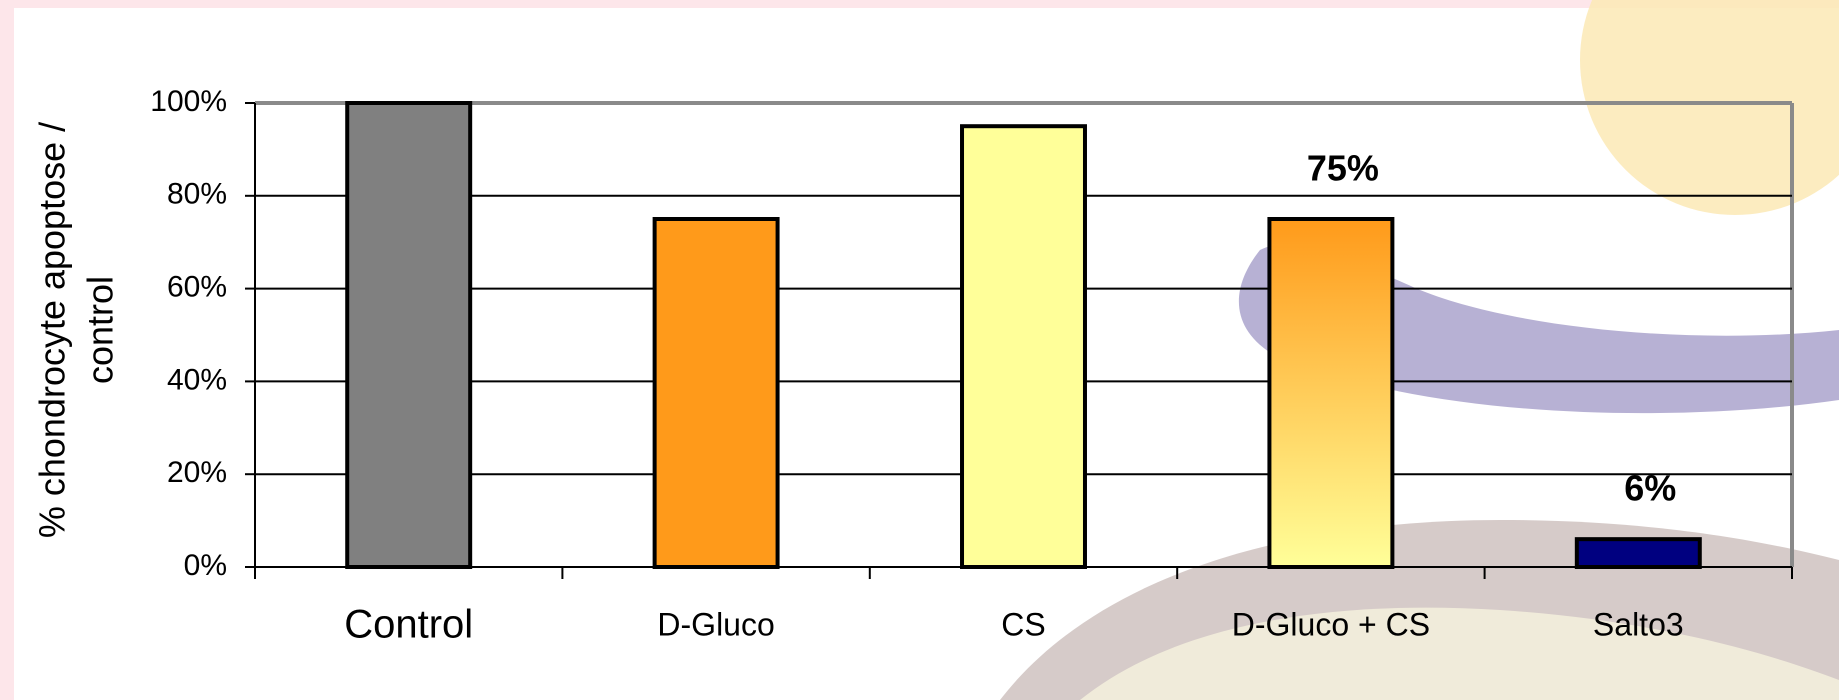 This screenshot has height=700, width=1839. I want to click on y-tick-label: 20%, so click(197, 472).